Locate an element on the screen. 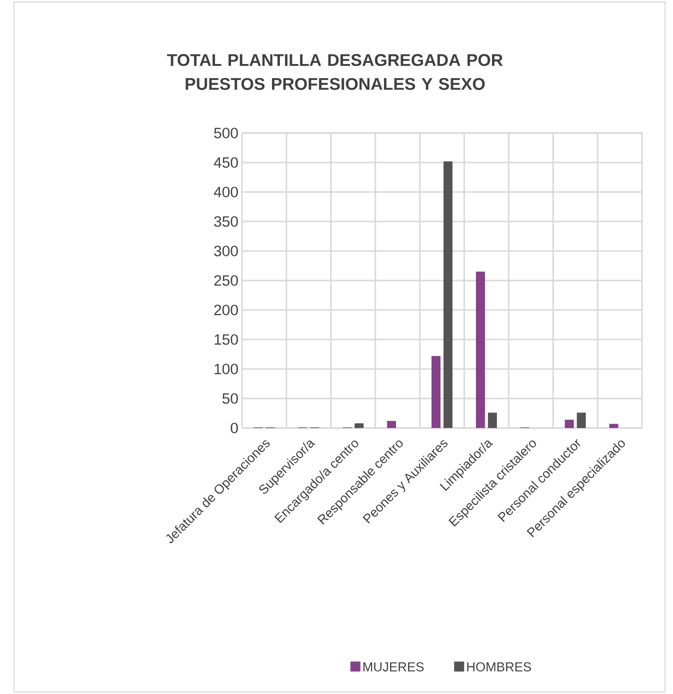 The width and height of the screenshot is (673, 694). y-tick-label: 300 is located at coordinates (226, 251).